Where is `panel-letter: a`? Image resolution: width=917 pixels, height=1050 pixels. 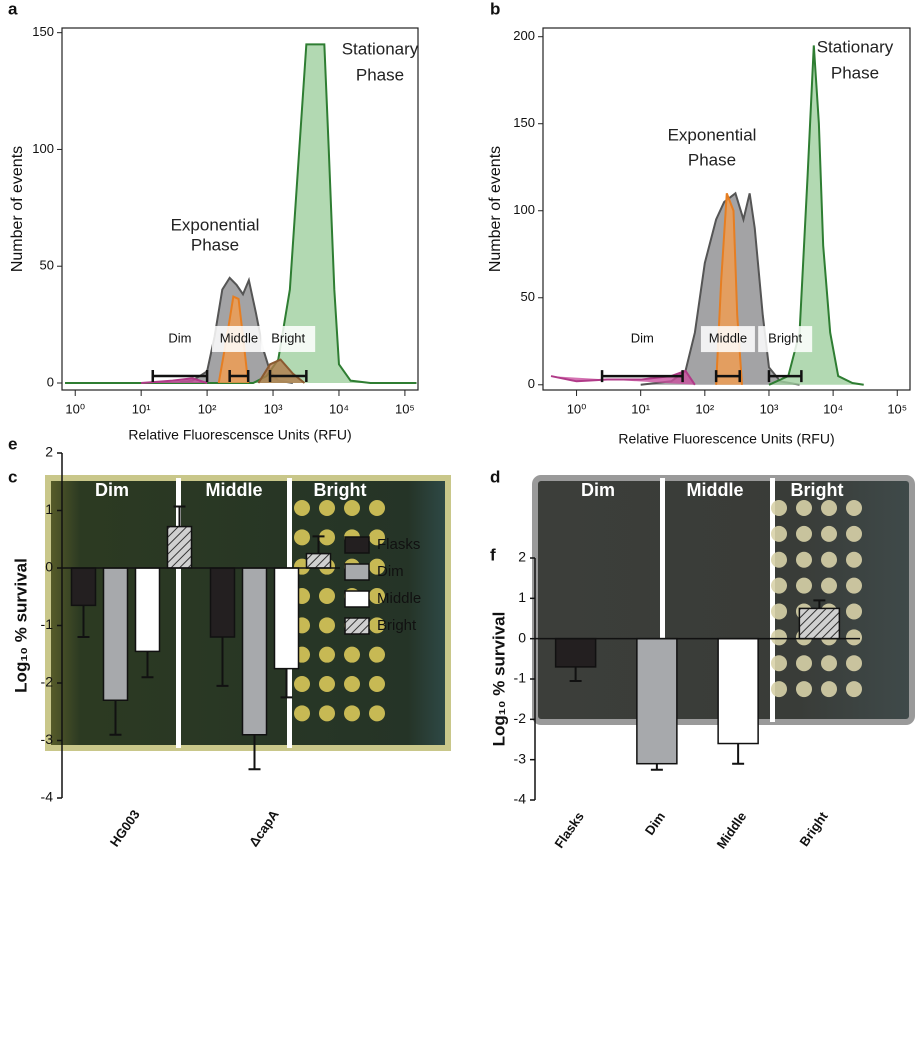
panel-letter: a is located at coordinates (13, 9).